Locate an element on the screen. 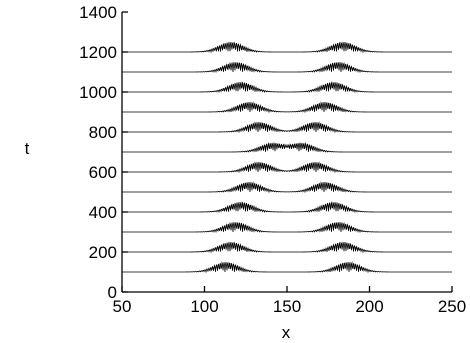 This screenshot has height=343, width=470. x-tick-label: 100 is located at coordinates (204, 306).